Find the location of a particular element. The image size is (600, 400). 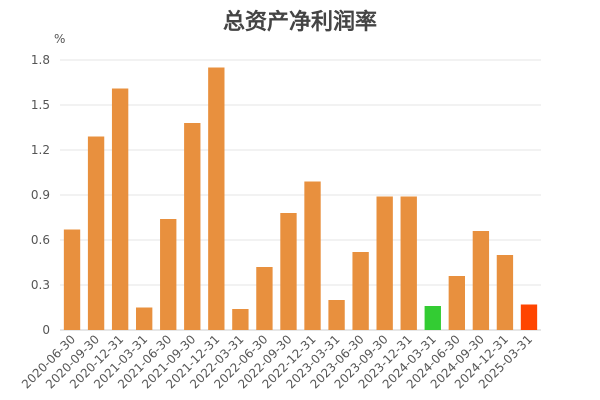

y-axis-tick-labels: 0 0.3 0.6 0.9 1.2 1.5 1.8 is located at coordinates (40, 195).